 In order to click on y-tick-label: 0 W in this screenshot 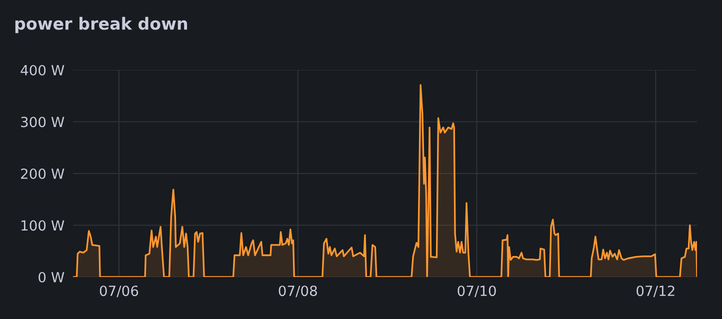, I will do `click(51, 277)`.